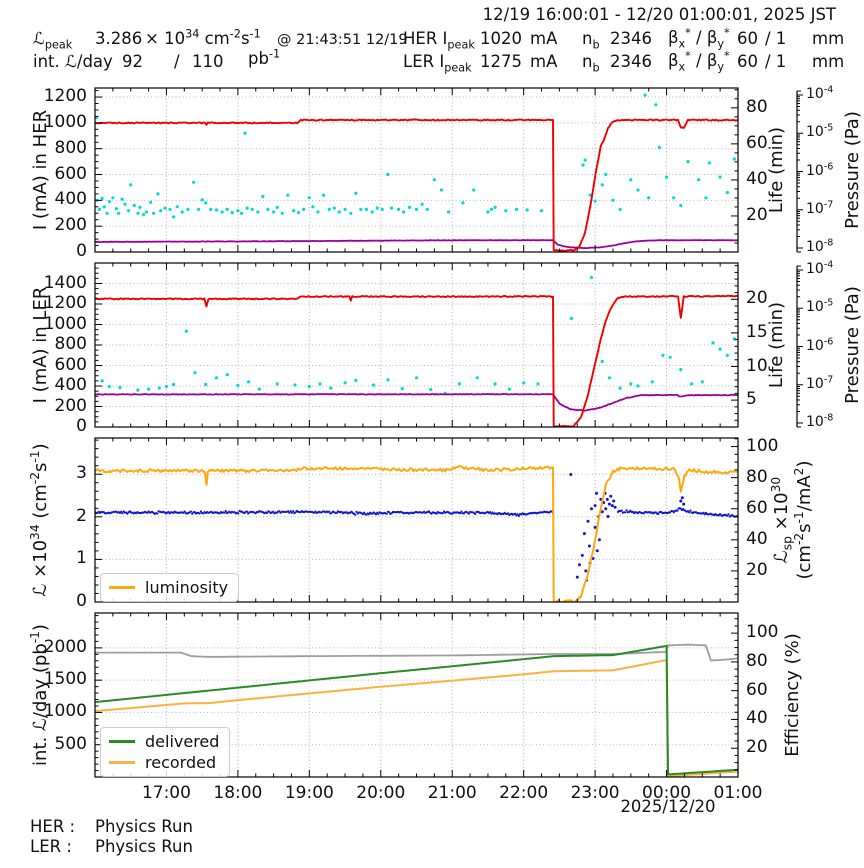 This screenshot has height=868, width=864. What do you see at coordinates (416, 156) in the screenshot?
I see `series-her-lifetime-scatter` at bounding box center [416, 156].